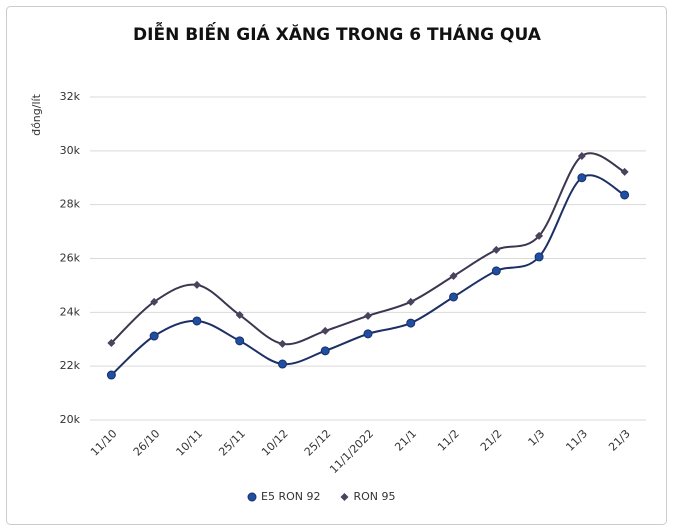 The height and width of the screenshot is (532, 674). Describe the element at coordinates (70, 365) in the screenshot. I see `y-tick-label: 22k` at that location.